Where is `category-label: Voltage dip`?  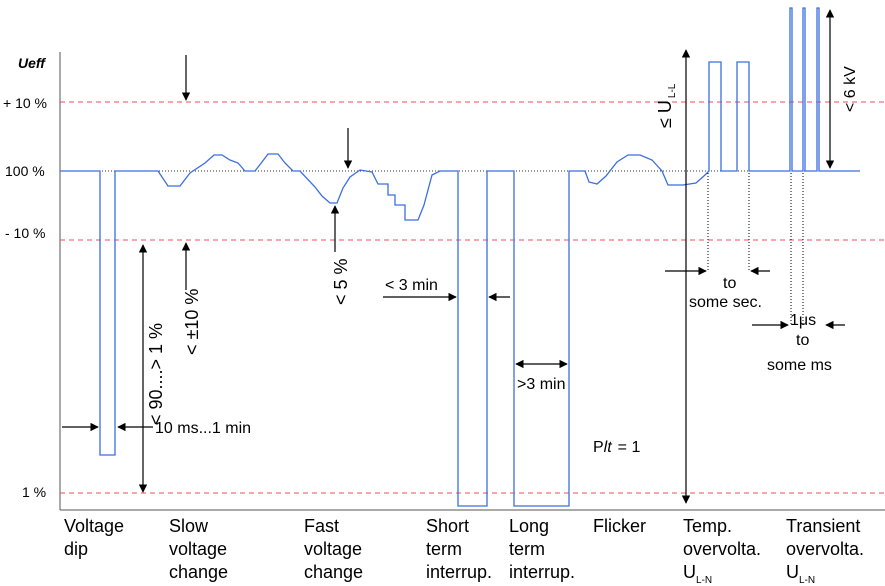 category-label: Voltage dip is located at coordinates (94, 537).